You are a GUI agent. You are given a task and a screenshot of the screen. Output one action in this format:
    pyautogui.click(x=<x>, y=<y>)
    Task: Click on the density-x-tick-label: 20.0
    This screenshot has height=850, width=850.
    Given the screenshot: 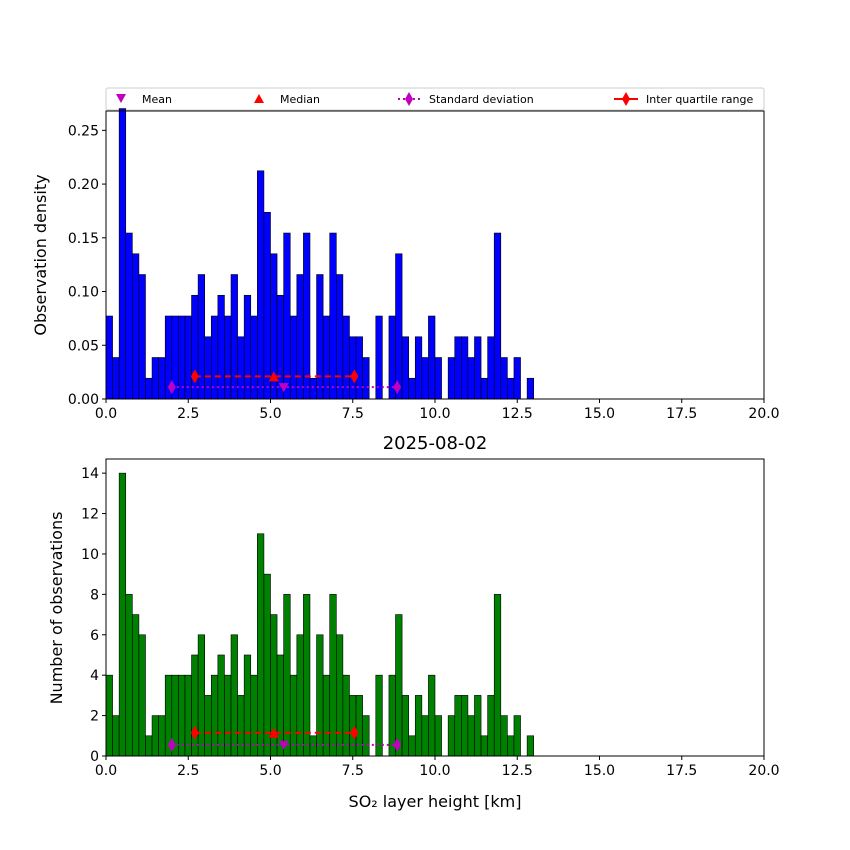 What is the action you would take?
    pyautogui.click(x=763, y=414)
    